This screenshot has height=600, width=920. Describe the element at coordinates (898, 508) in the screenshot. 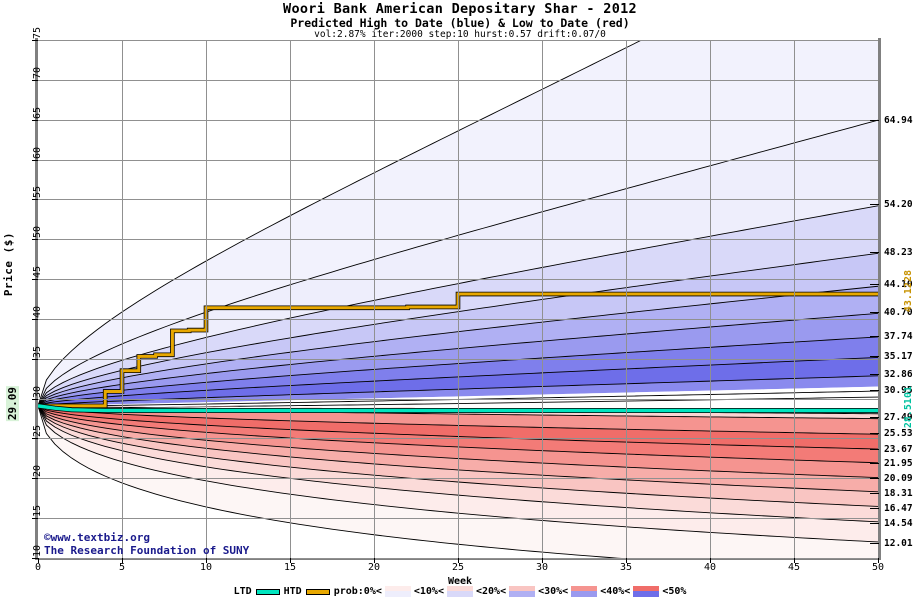

I see `right-axis-value: 16.47` at that location.